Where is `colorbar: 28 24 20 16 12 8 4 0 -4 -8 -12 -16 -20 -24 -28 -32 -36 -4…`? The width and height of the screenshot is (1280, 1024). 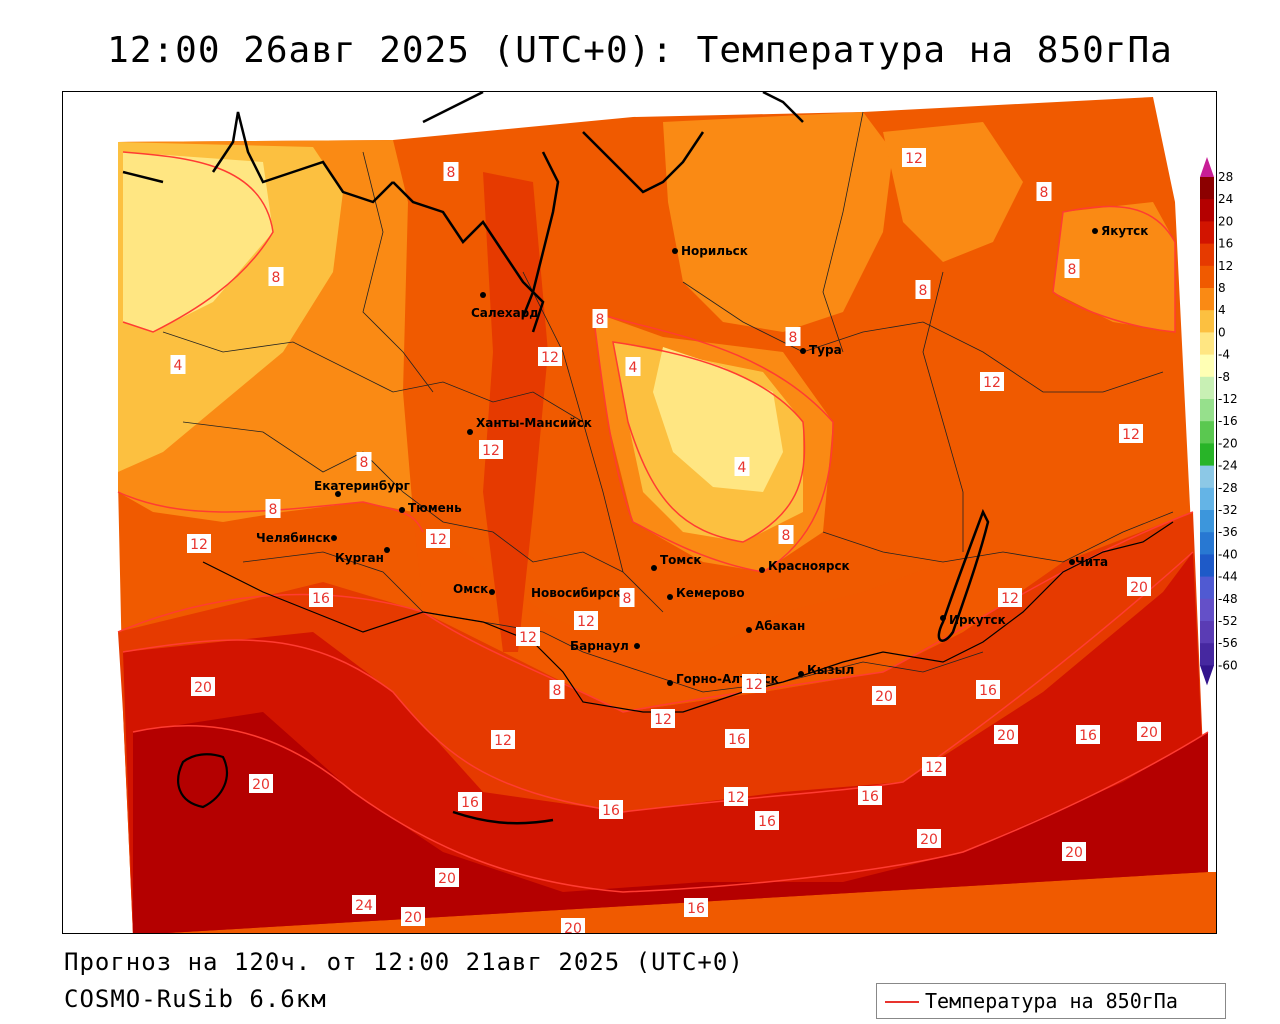
colorbar: 28 24 20 16 12 8 4 0 -4 -8 -12 -16 -20 -24 -28 -32 -36 -4… is located at coordinates (1240, 422).